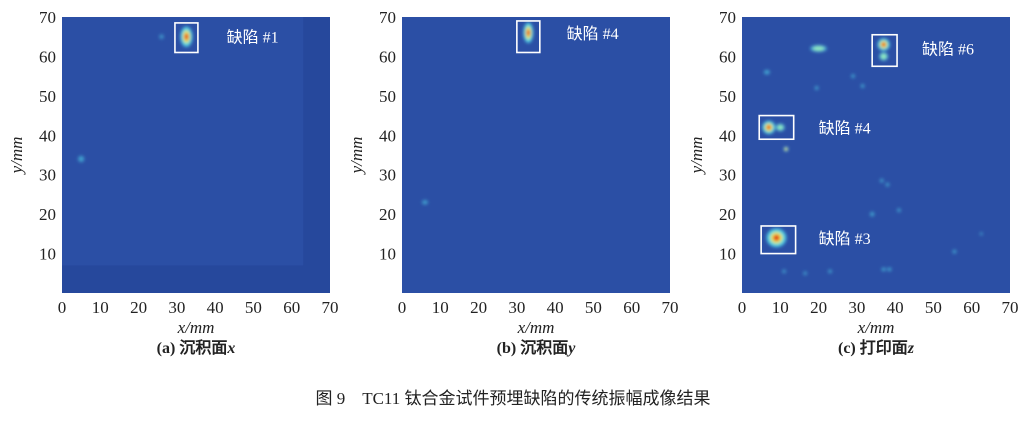  I want to click on defect-label: 缺陷 #1, so click(253, 38).